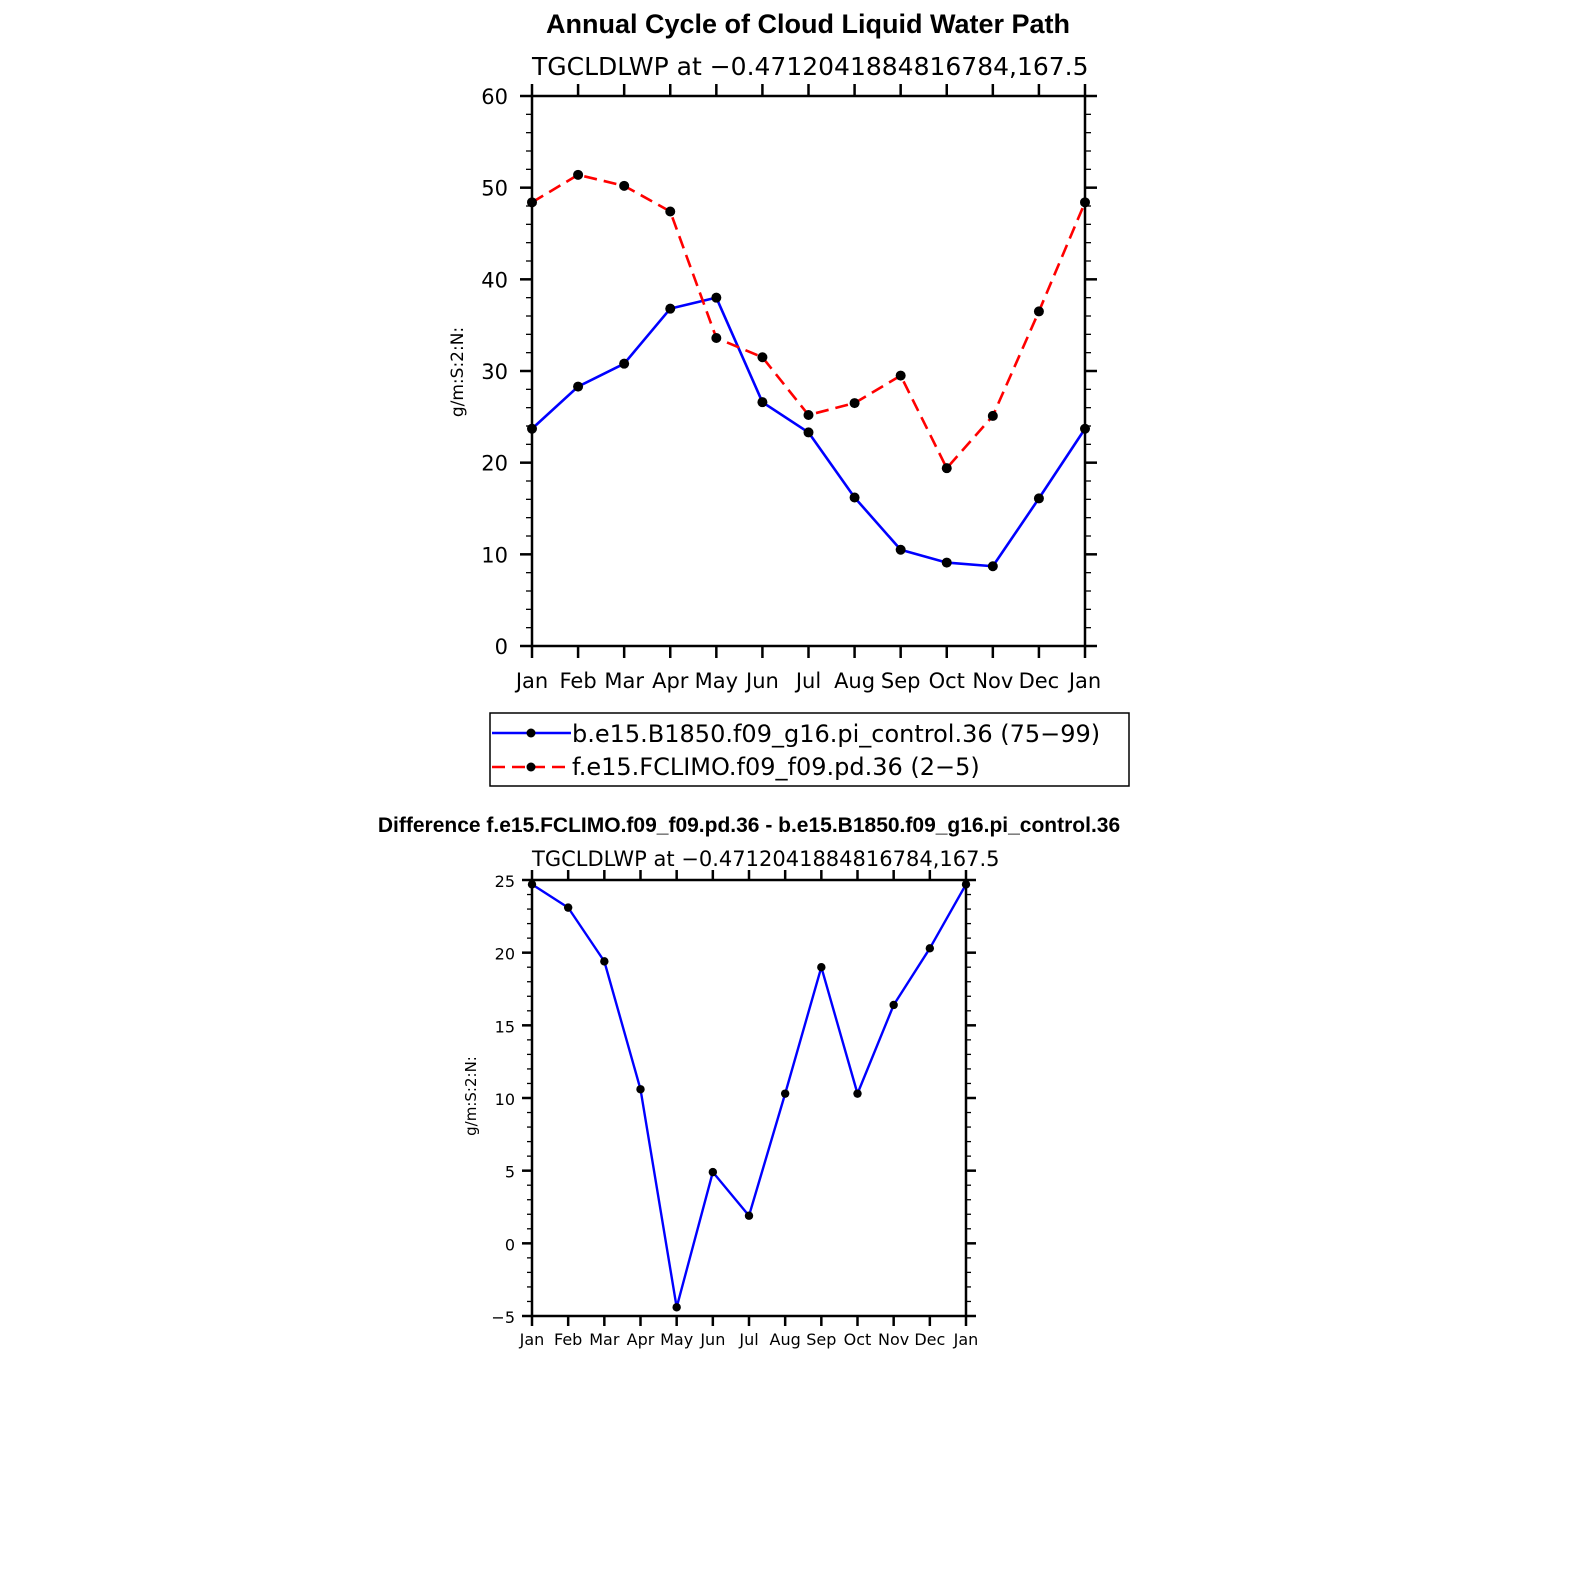 Image resolution: width=1574 pixels, height=1574 pixels. What do you see at coordinates (505, 1026) in the screenshot?
I see `y-tick-label: 15` at bounding box center [505, 1026].